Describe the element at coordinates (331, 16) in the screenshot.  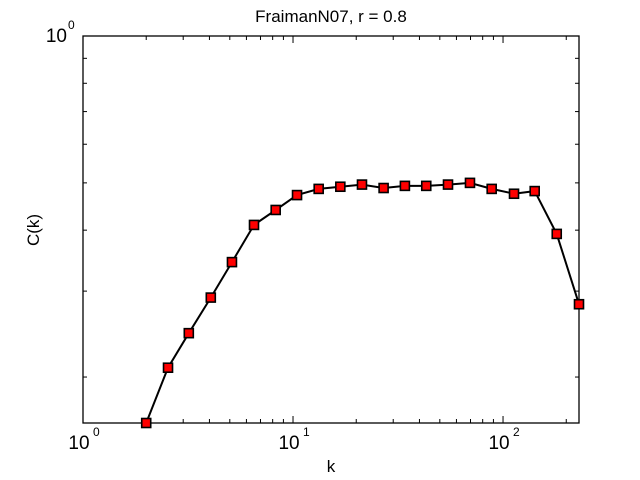
I see `chart-title: FraimanN07, r = 0.8` at that location.